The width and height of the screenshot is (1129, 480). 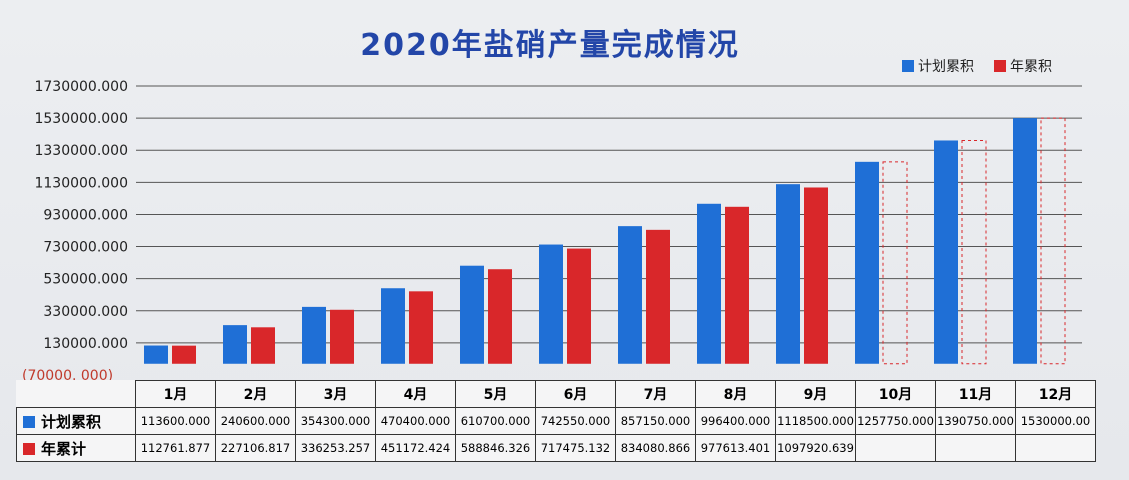 What do you see at coordinates (67, 374) in the screenshot?
I see `y-tick-label: (70000. 000)` at bounding box center [67, 374].